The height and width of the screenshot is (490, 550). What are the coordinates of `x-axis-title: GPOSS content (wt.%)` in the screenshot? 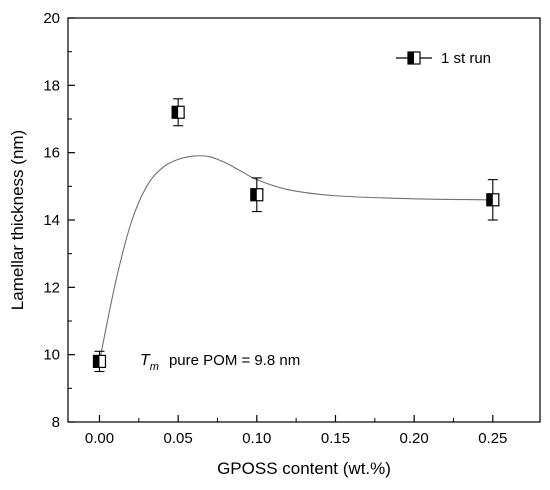 It's located at (304, 468).